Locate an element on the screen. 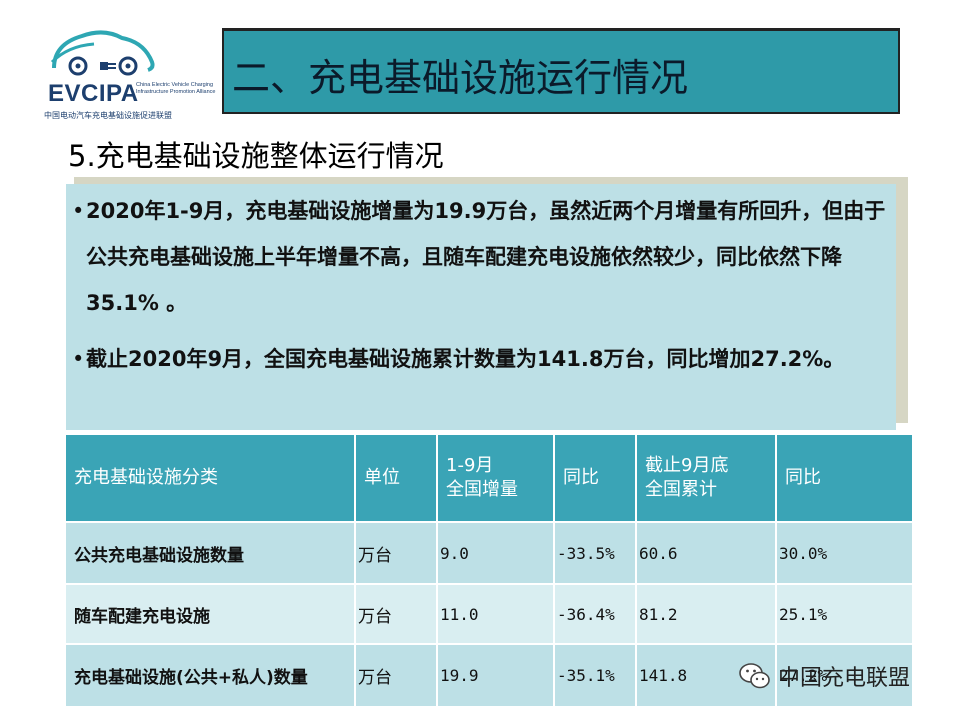 The width and height of the screenshot is (960, 720). car-plug-icon is located at coordinates (102, 53).